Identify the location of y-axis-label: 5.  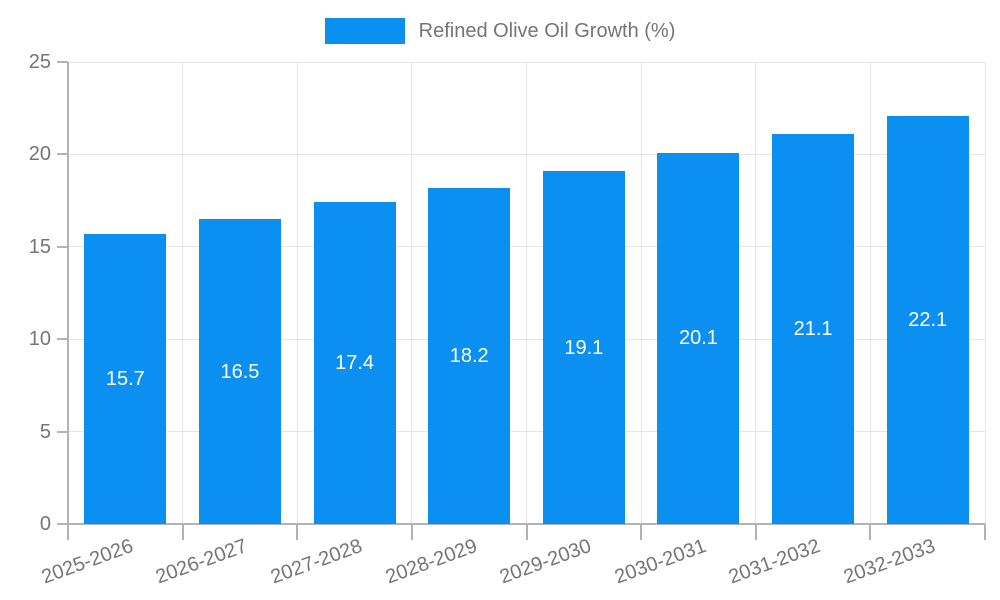
(45, 431).